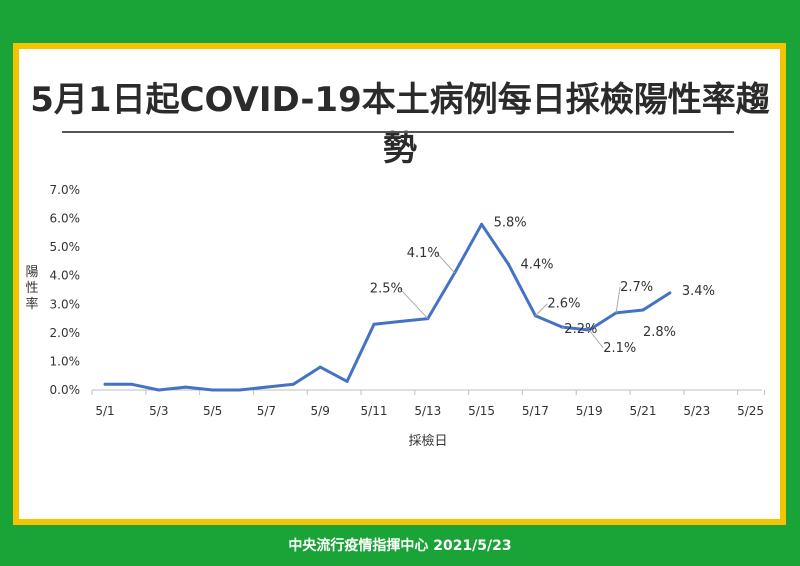  I want to click on chart-title: 5月1日起COVID-19本土病例每日採檢陽性率趨勢, so click(400, 124).